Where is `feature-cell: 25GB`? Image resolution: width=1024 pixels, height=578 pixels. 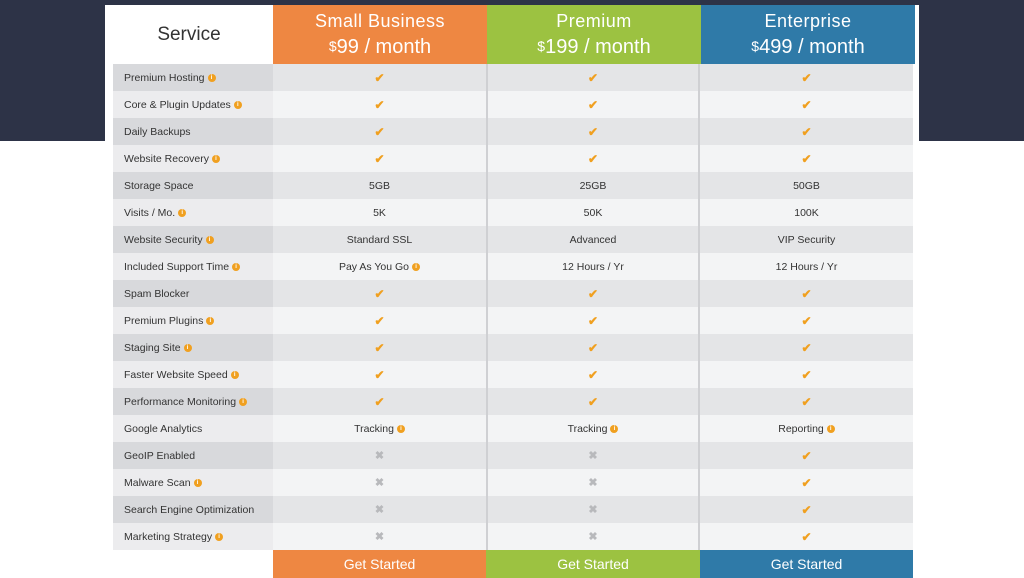 feature-cell: 25GB is located at coordinates (593, 185).